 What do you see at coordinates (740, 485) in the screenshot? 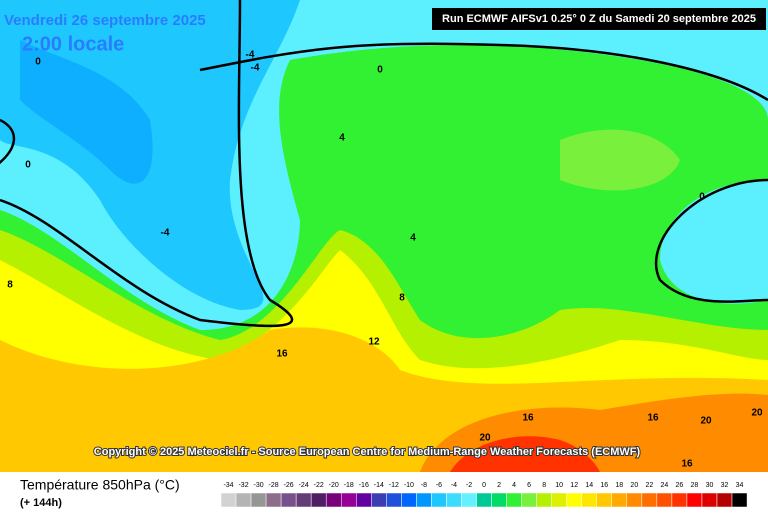
I see `legend-tick: 34` at bounding box center [740, 485].